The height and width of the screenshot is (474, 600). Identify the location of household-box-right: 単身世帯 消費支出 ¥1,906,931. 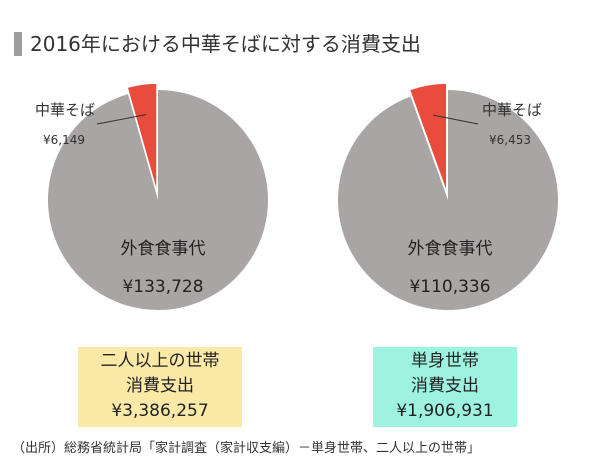
(445, 387).